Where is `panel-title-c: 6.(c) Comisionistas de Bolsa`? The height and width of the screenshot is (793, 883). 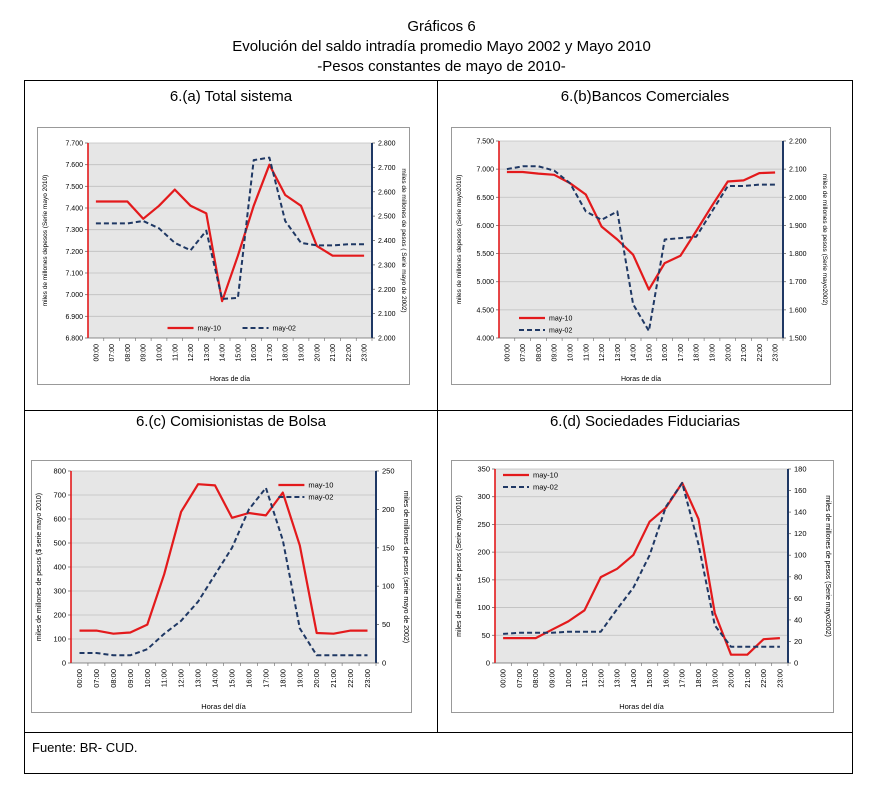
panel-title-c: 6.(c) Comisionistas de Bolsa is located at coordinates (231, 421).